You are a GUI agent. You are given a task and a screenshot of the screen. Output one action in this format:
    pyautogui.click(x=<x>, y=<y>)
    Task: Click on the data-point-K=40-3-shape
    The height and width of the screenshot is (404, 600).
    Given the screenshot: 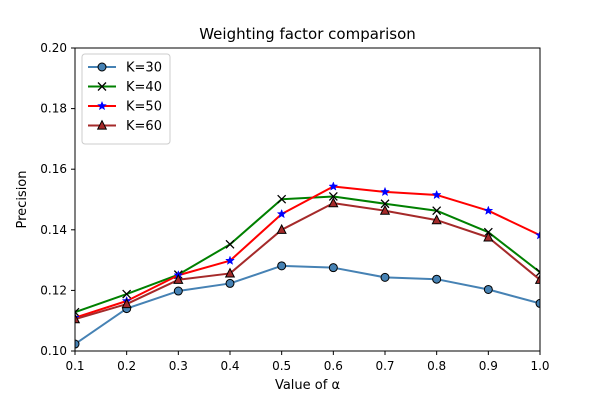 What is the action you would take?
    pyautogui.click(x=230, y=244)
    